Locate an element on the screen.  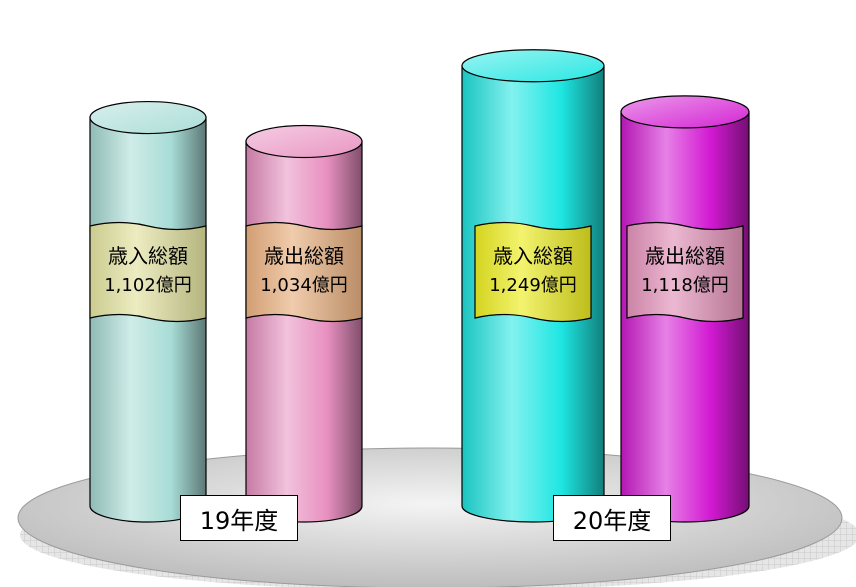
category-label-20: 20年度 is located at coordinates (612, 518).